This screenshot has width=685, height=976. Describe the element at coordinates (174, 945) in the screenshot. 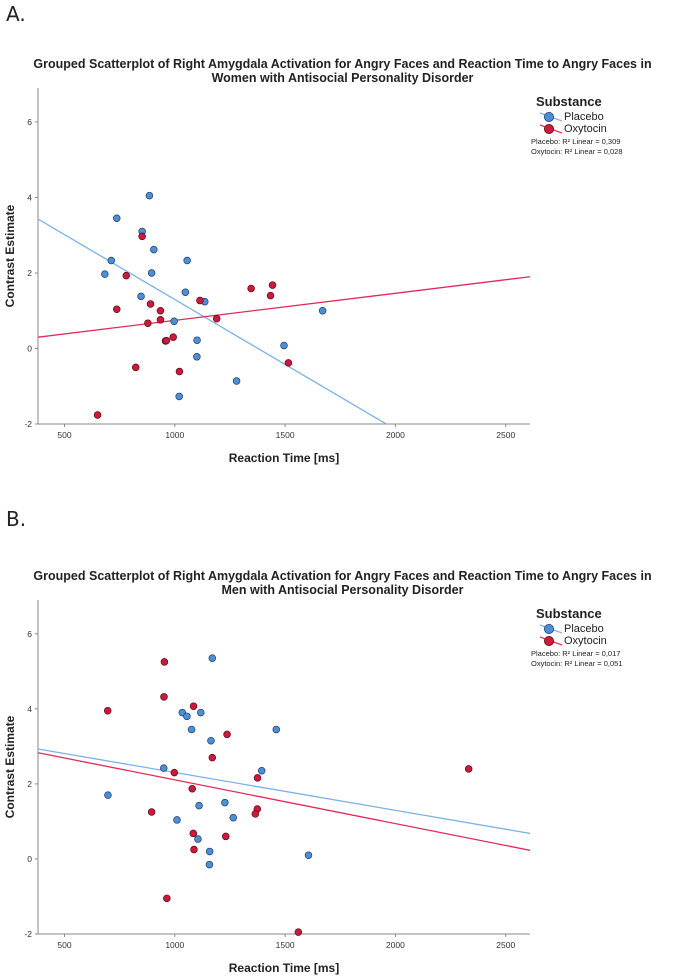

I see `x-tick-label: 1000` at that location.